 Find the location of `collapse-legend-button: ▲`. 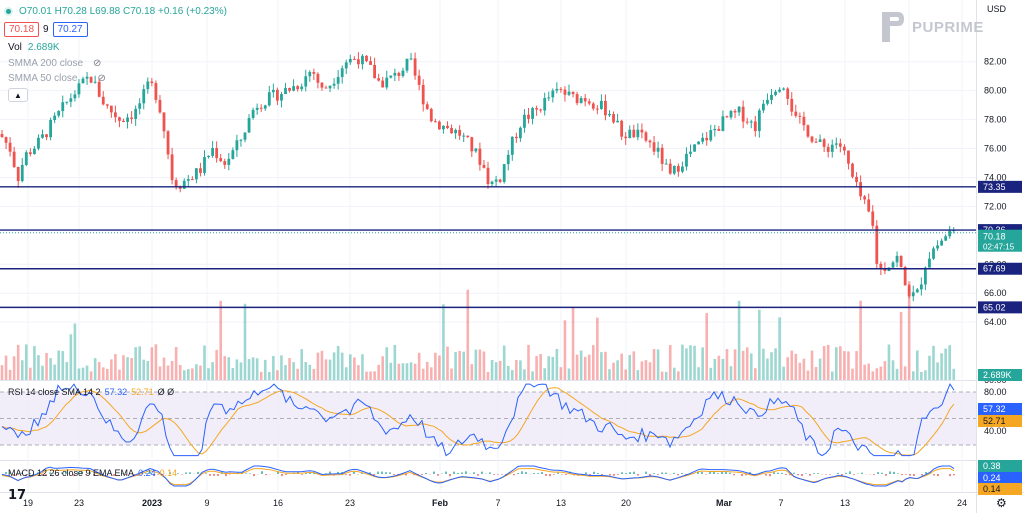

collapse-legend-button: ▲ is located at coordinates (18, 95).